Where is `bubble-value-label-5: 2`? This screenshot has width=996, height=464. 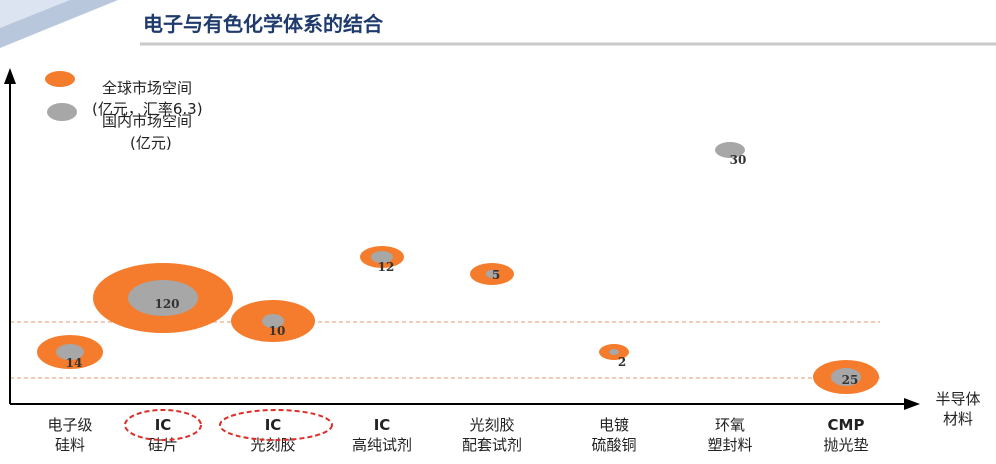 bubble-value-label-5: 2 is located at coordinates (622, 362).